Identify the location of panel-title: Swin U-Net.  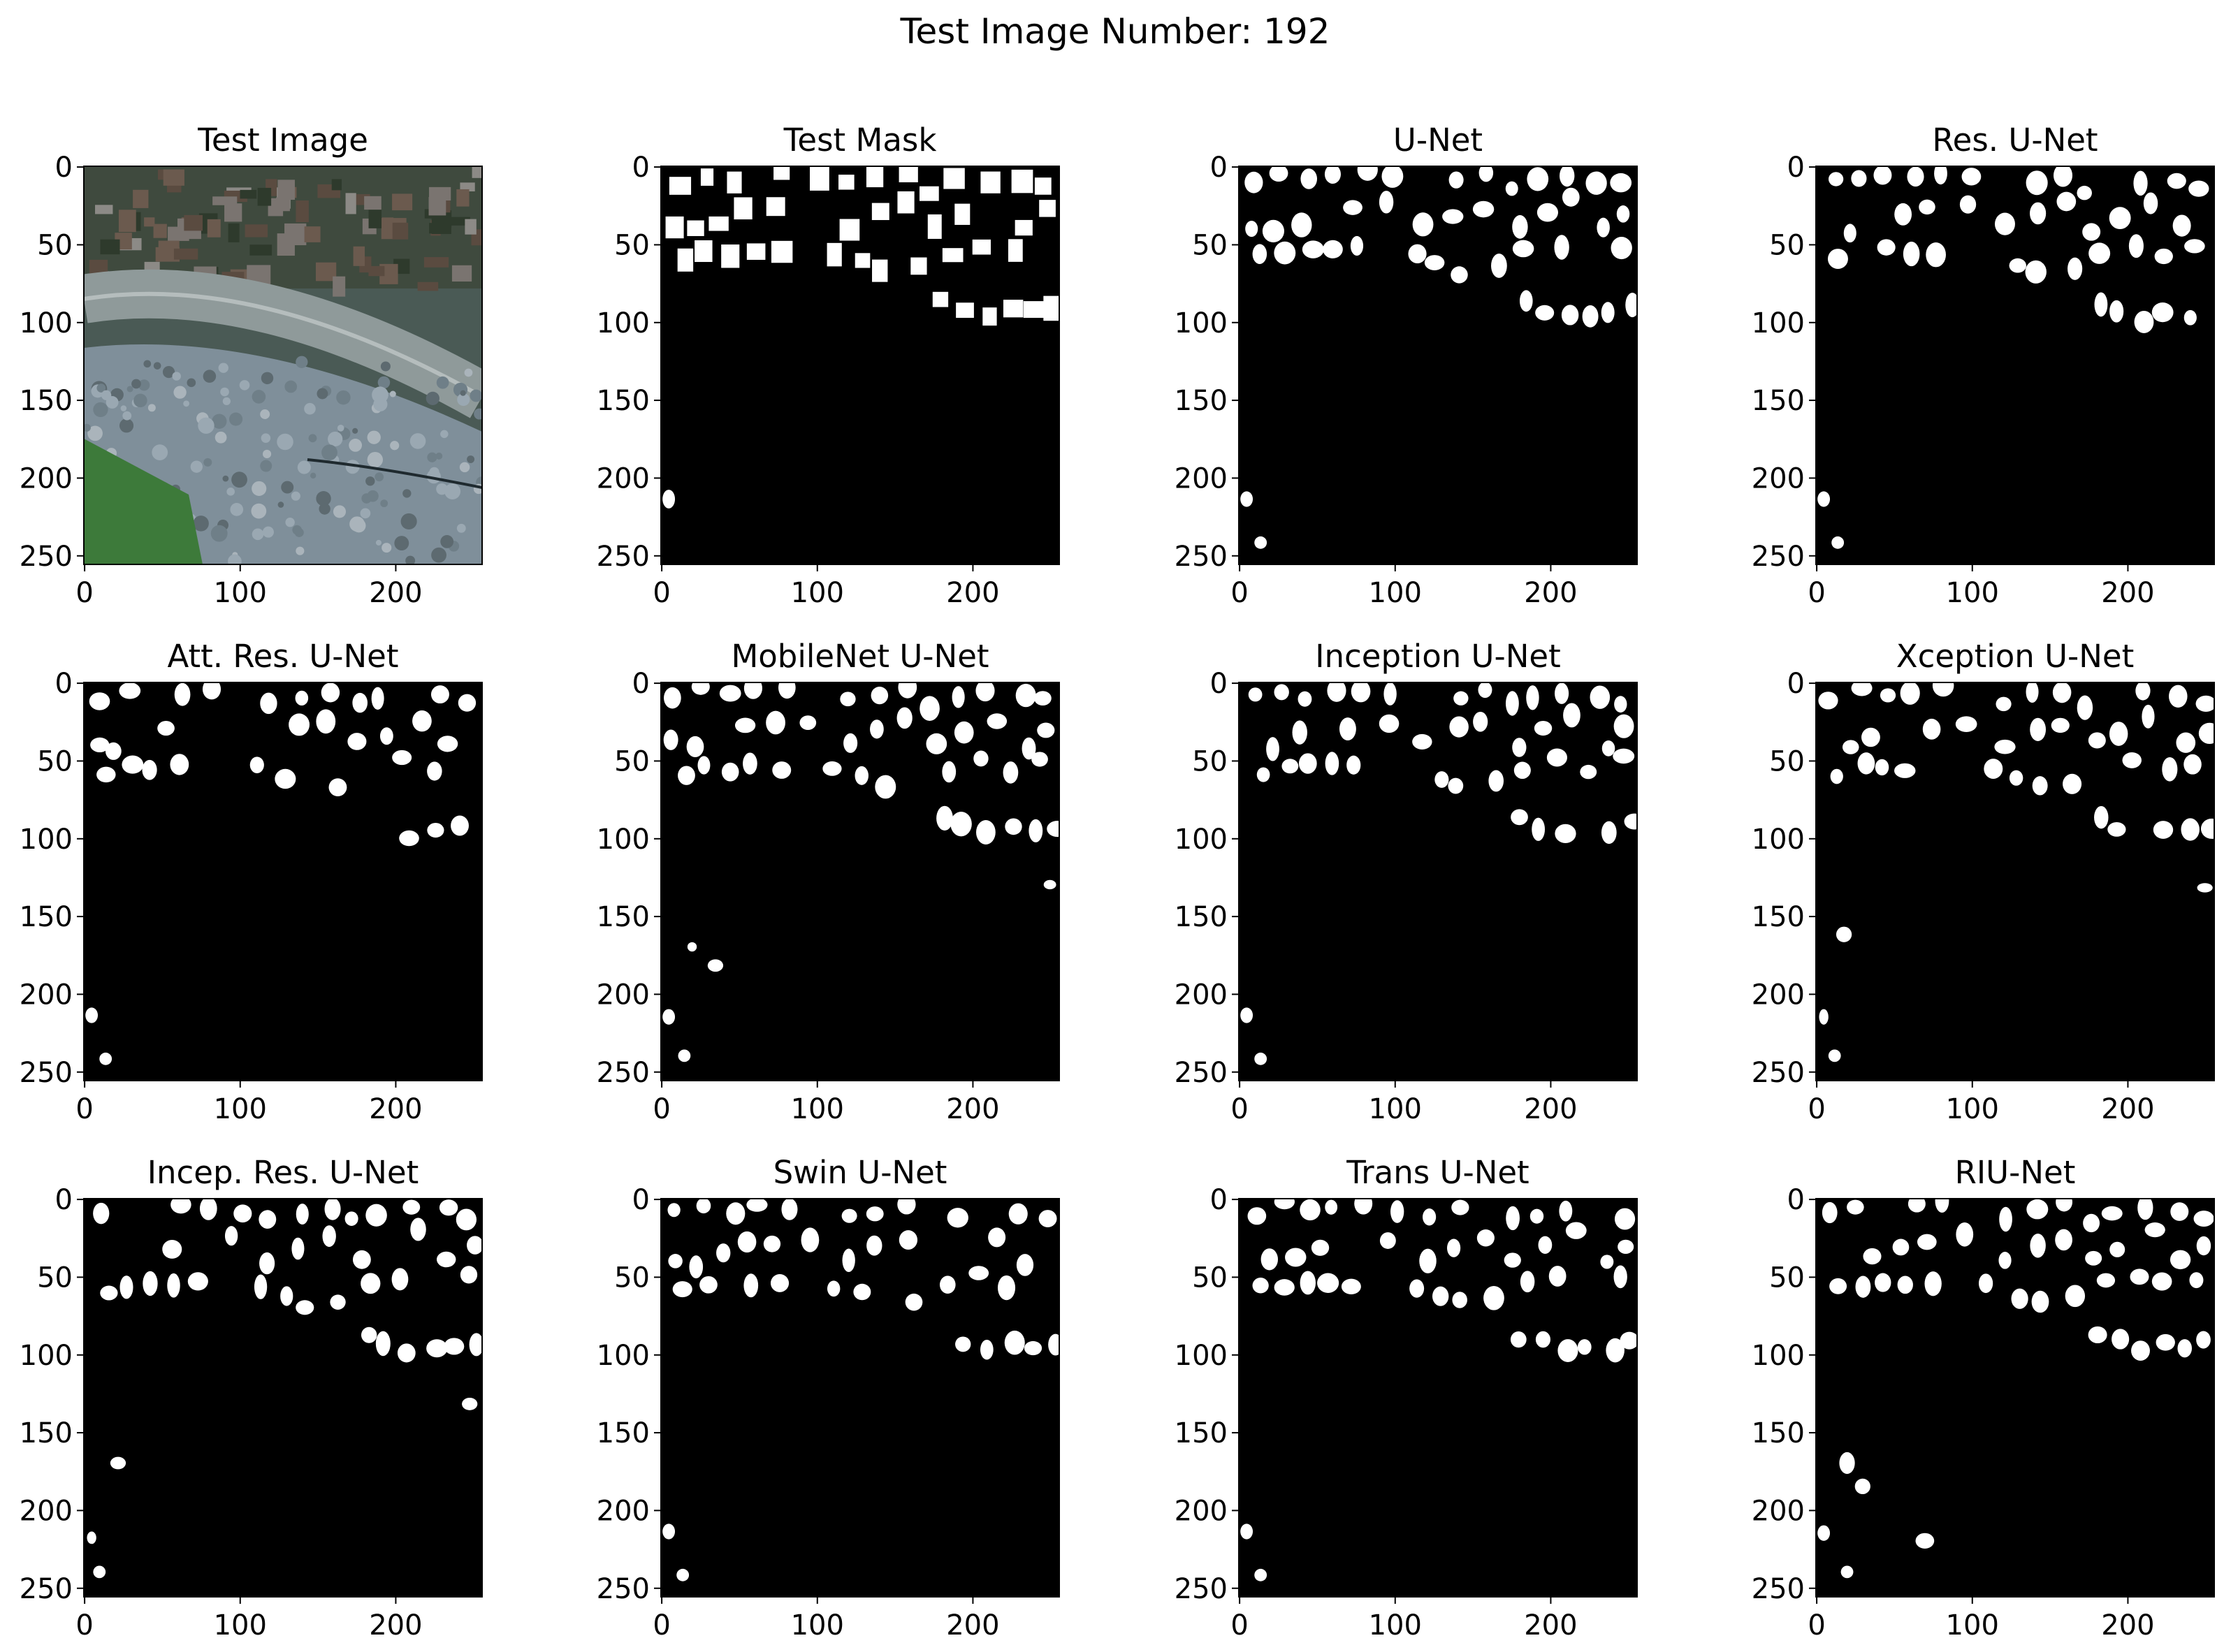
(860, 1172).